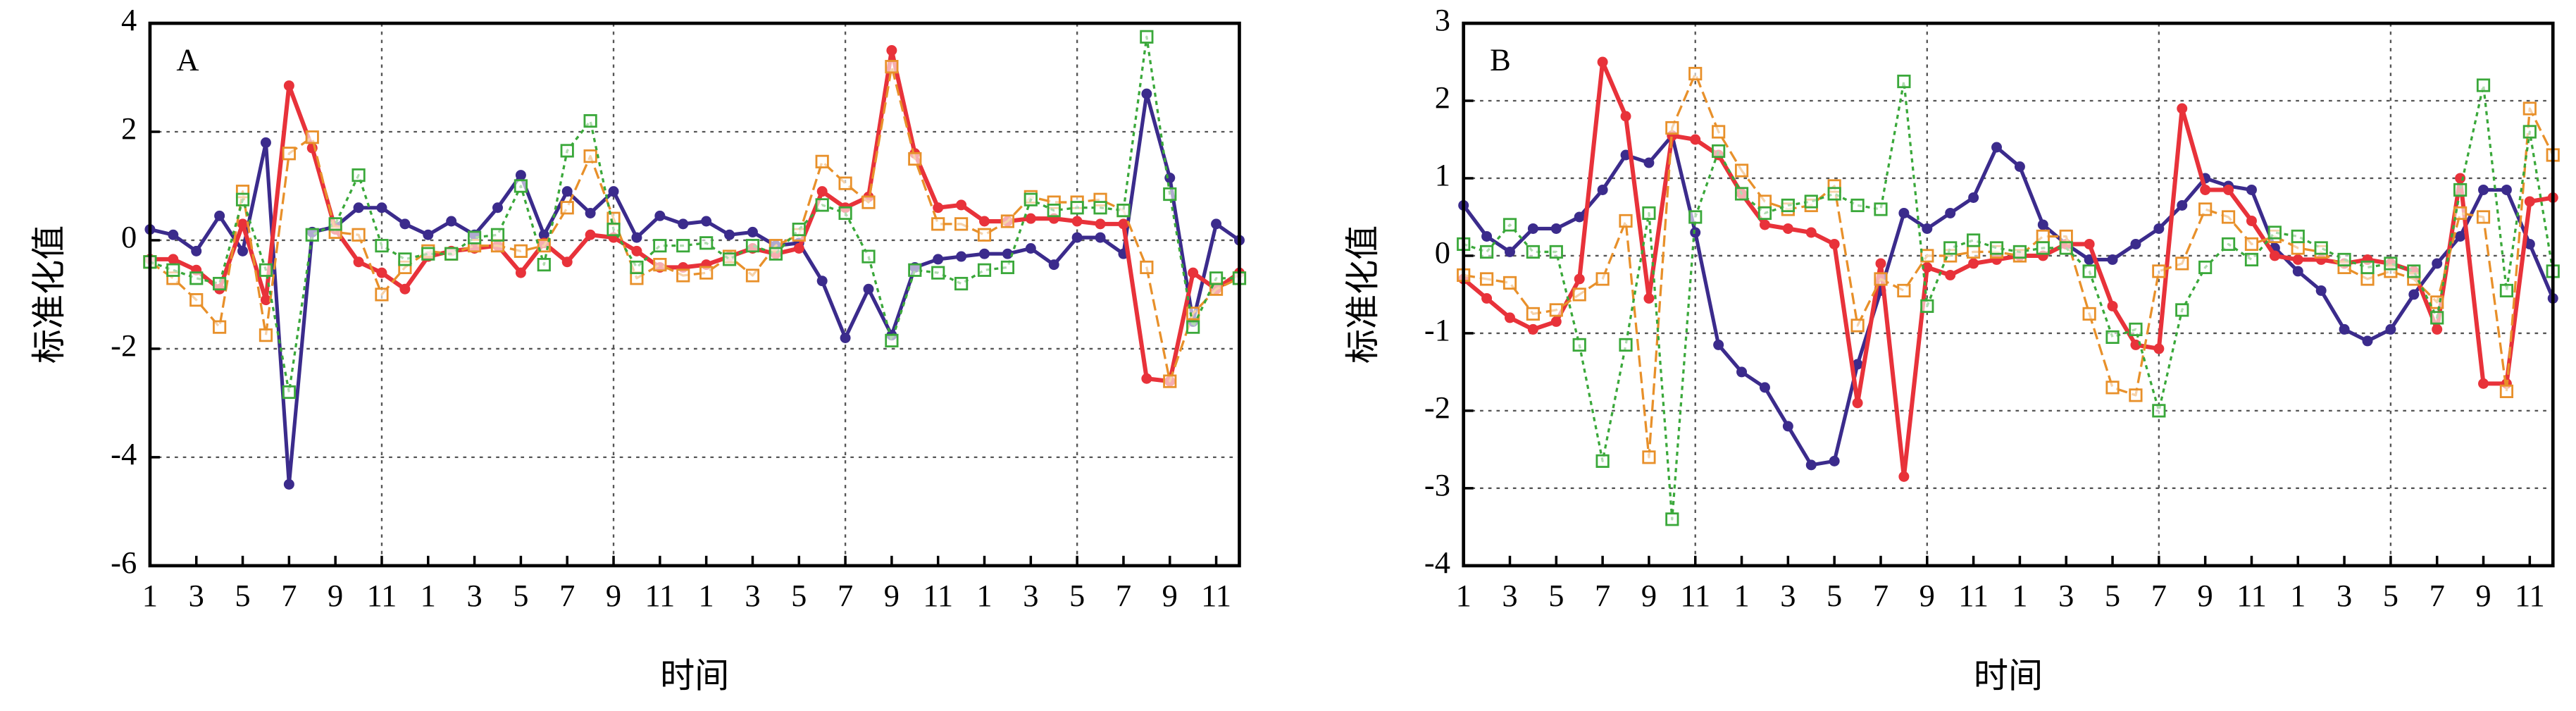 The image size is (2576, 711). What do you see at coordinates (196, 595) in the screenshot?
I see `x-tick-label: 3` at bounding box center [196, 595].